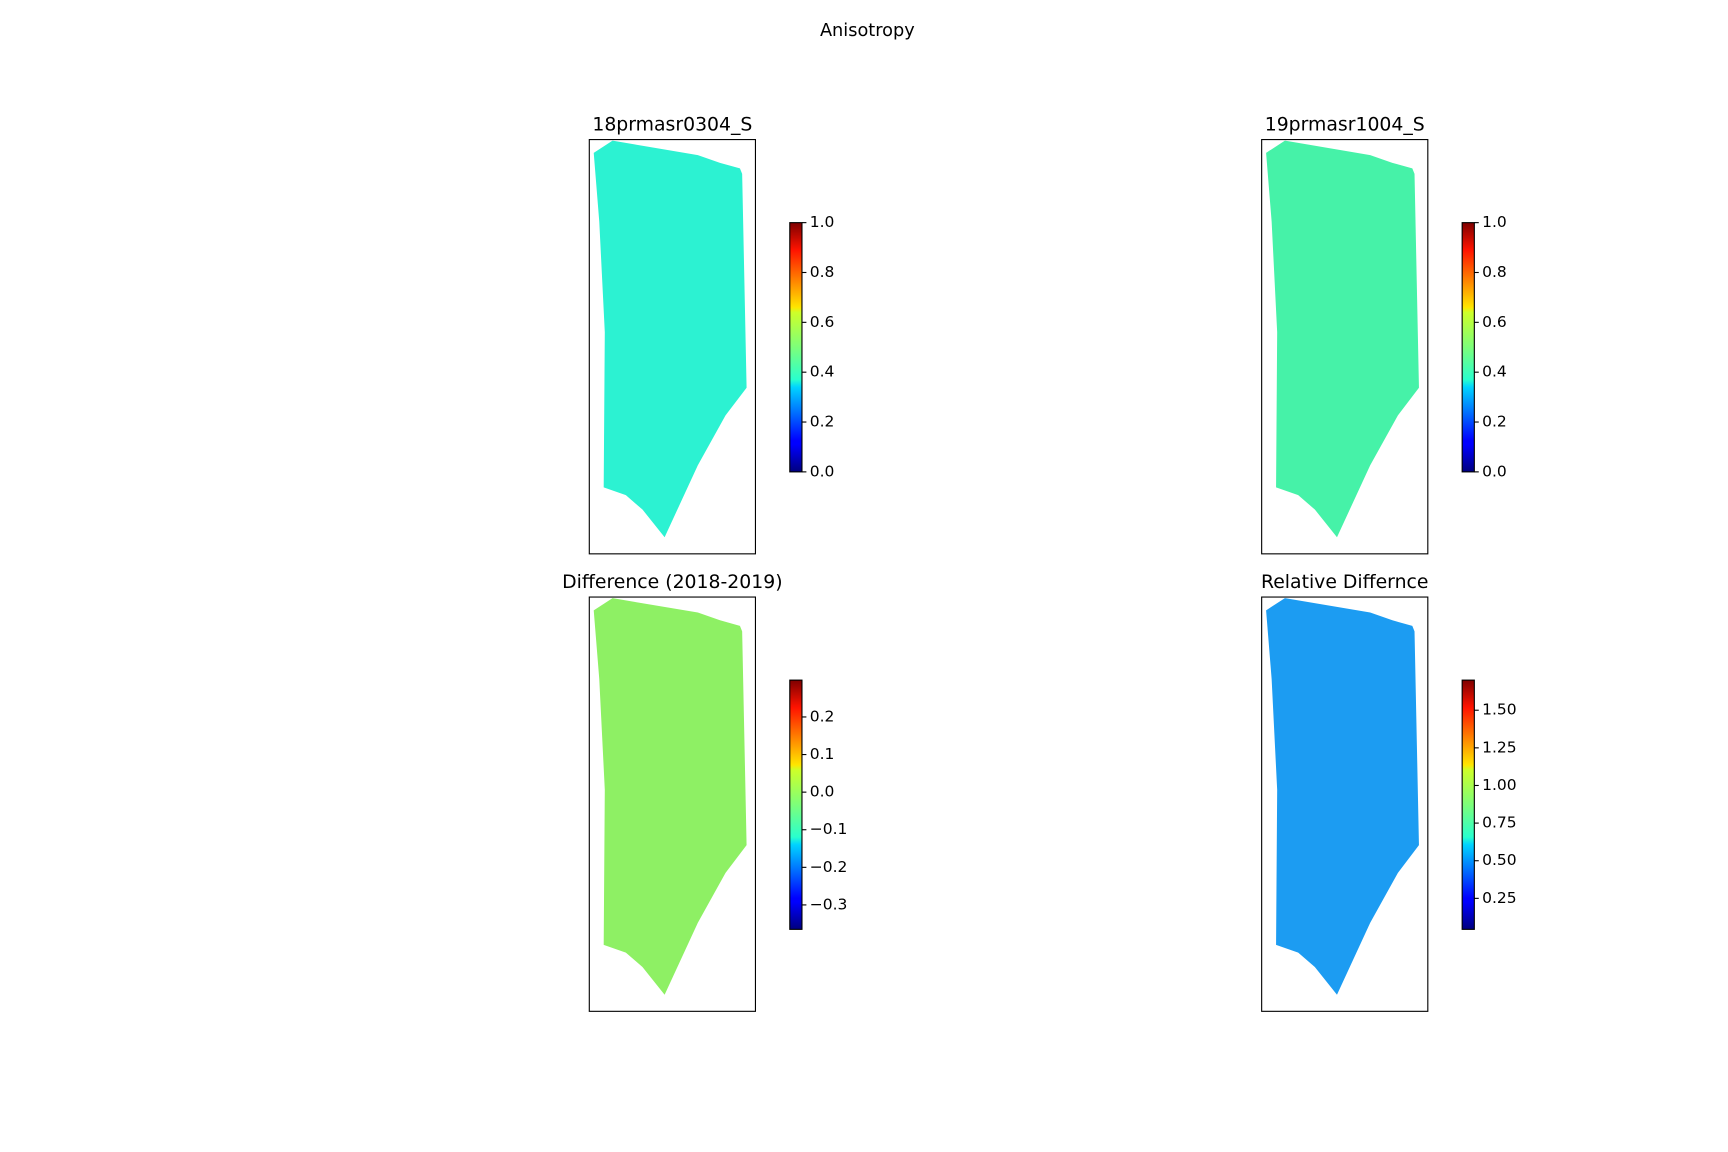 This screenshot has width=1728, height=1152. What do you see at coordinates (1499, 823) in the screenshot?
I see `colorbar-tick-label: 0.75` at bounding box center [1499, 823].